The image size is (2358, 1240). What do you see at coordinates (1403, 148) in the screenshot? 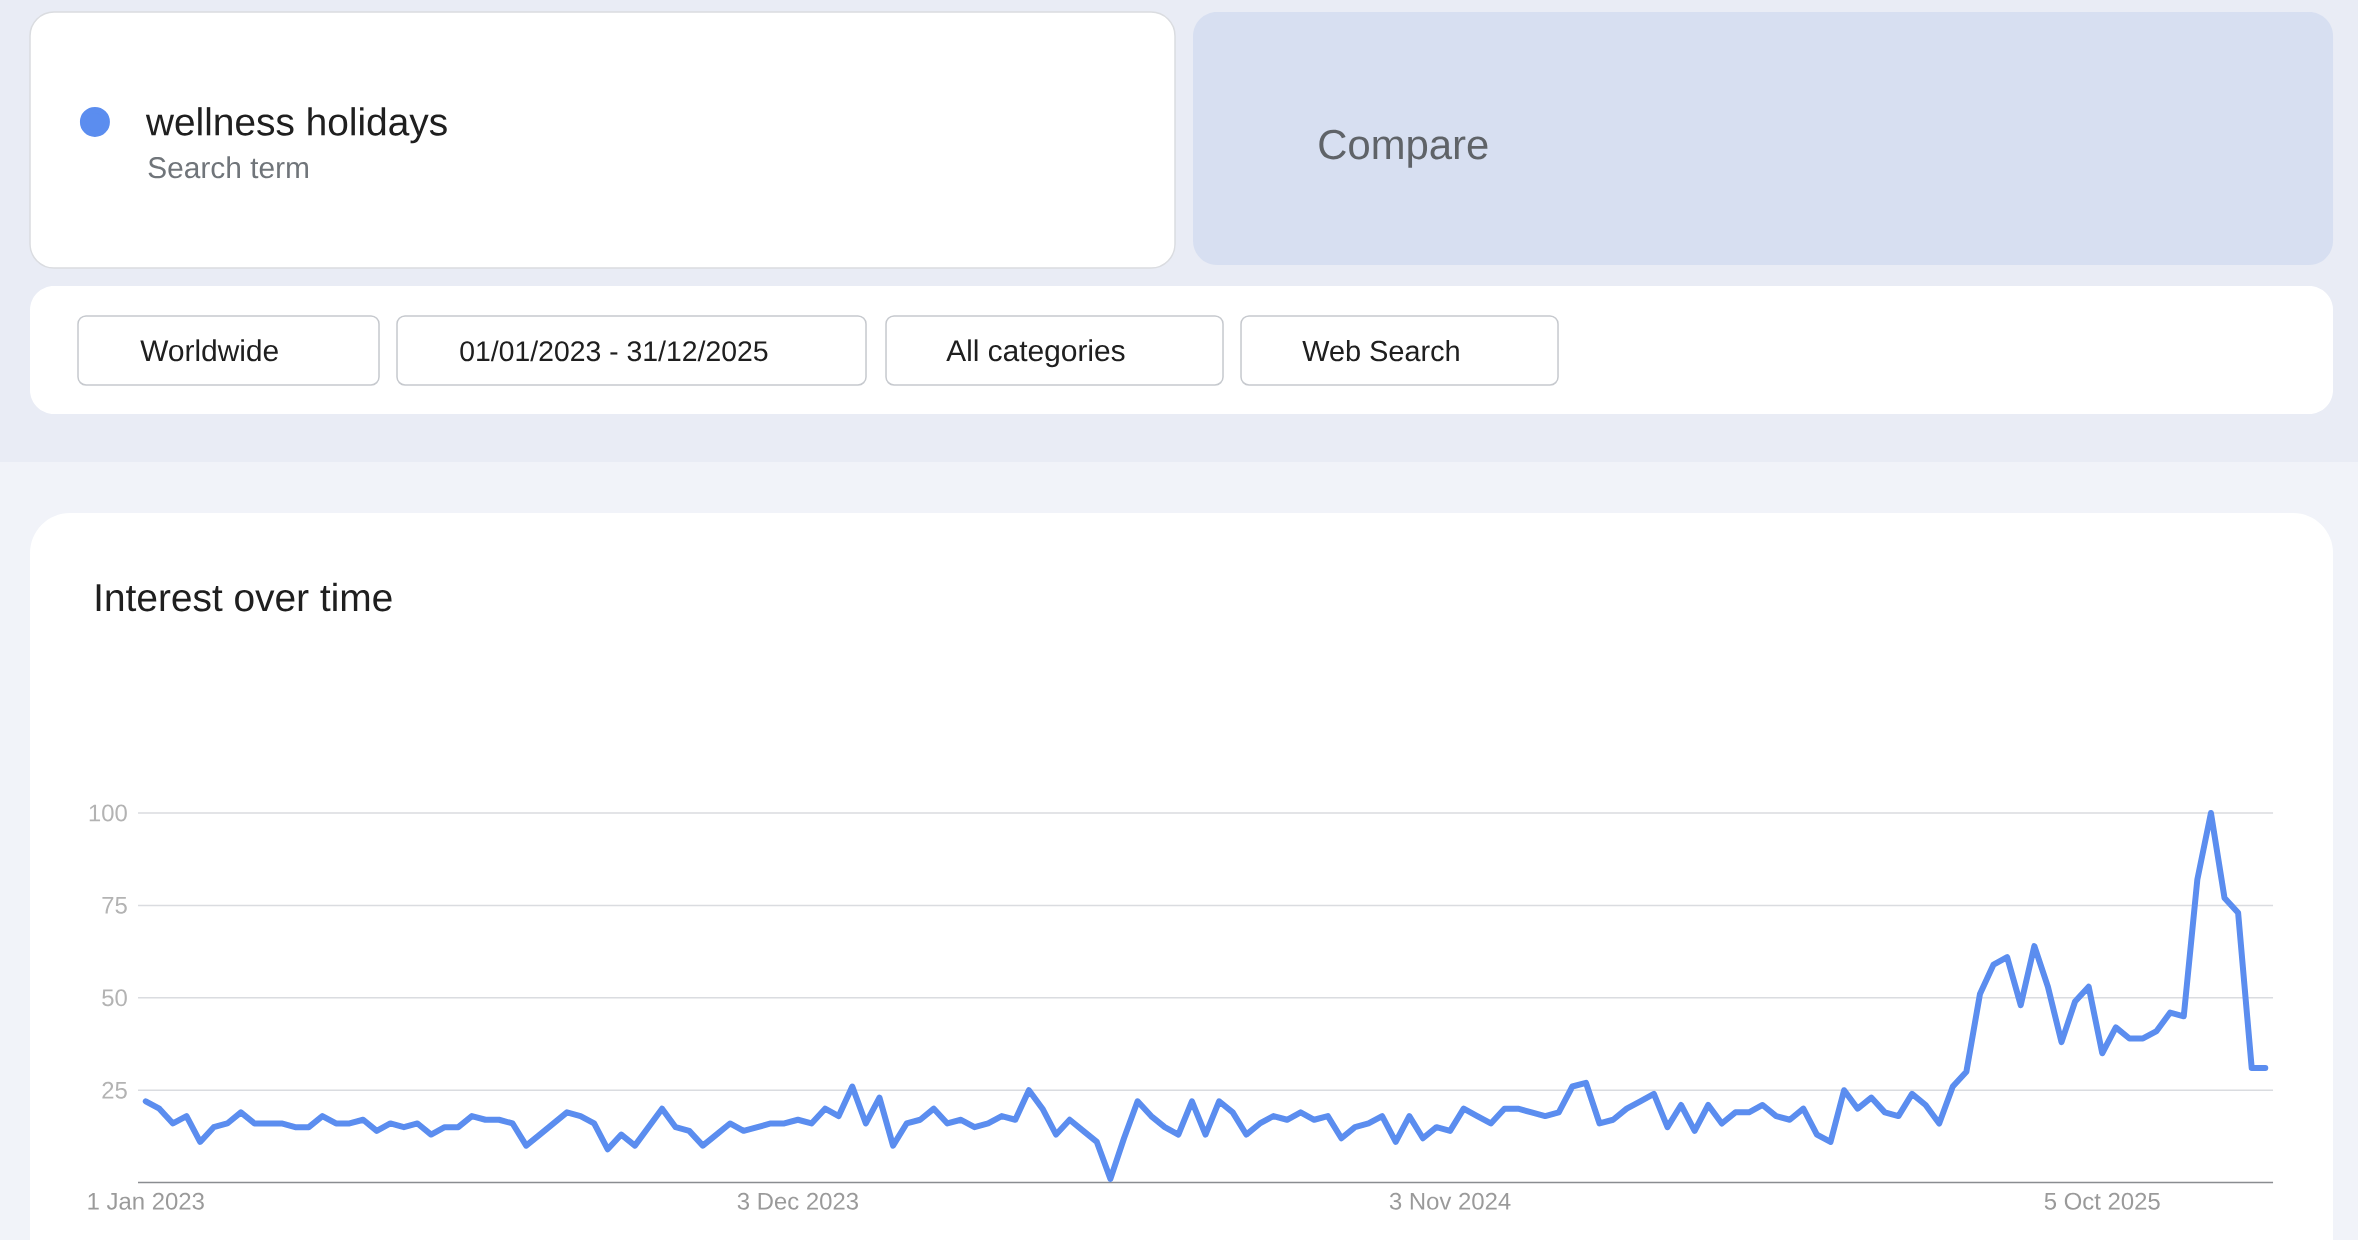
I see `text: Compare` at bounding box center [1403, 148].